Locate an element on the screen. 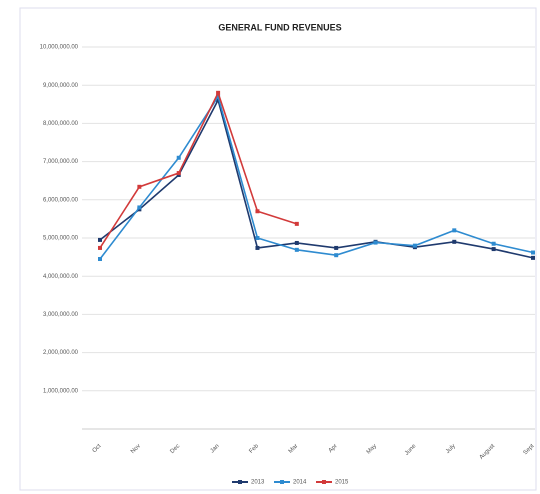 This screenshot has height=494, width=540. y-tick-label: 1,000,000.00 is located at coordinates (61, 391).